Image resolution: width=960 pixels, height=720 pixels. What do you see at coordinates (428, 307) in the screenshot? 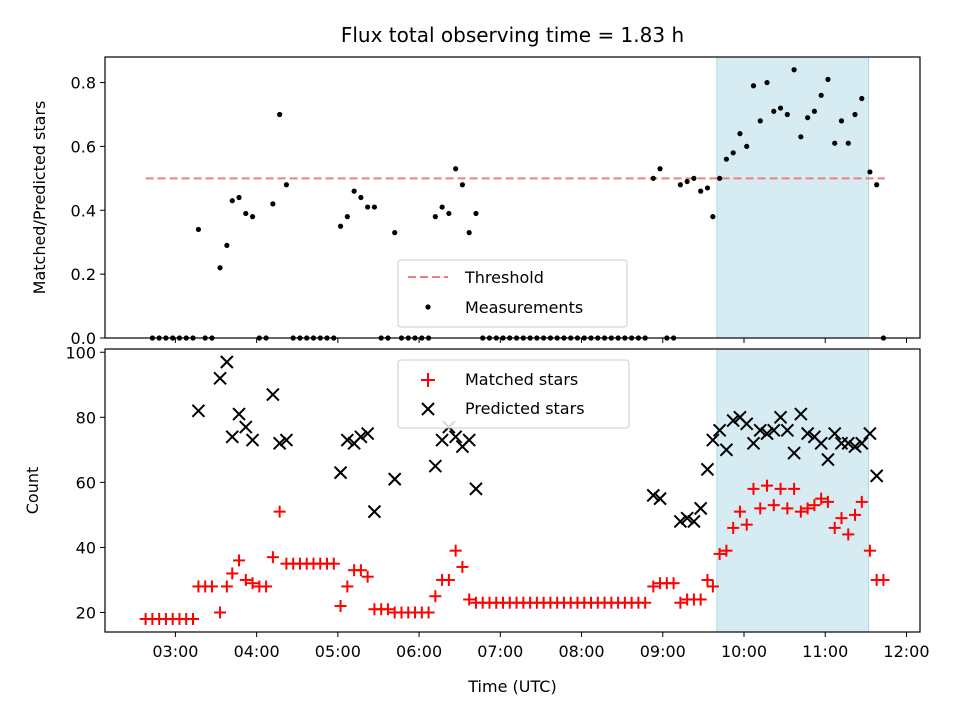
I see `legend-measurements-swatch` at bounding box center [428, 307].